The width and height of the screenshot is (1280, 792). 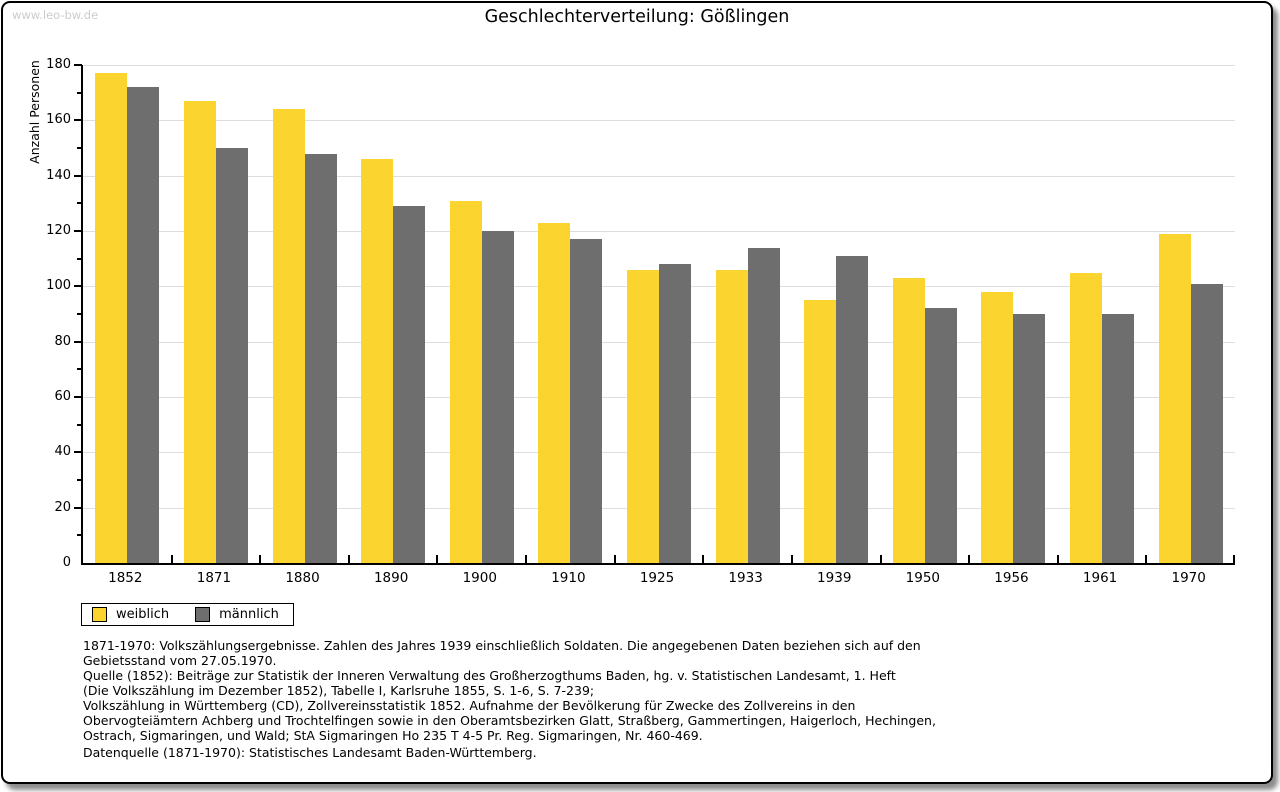 What do you see at coordinates (99, 614) in the screenshot?
I see `weiblich-swatch-icon` at bounding box center [99, 614].